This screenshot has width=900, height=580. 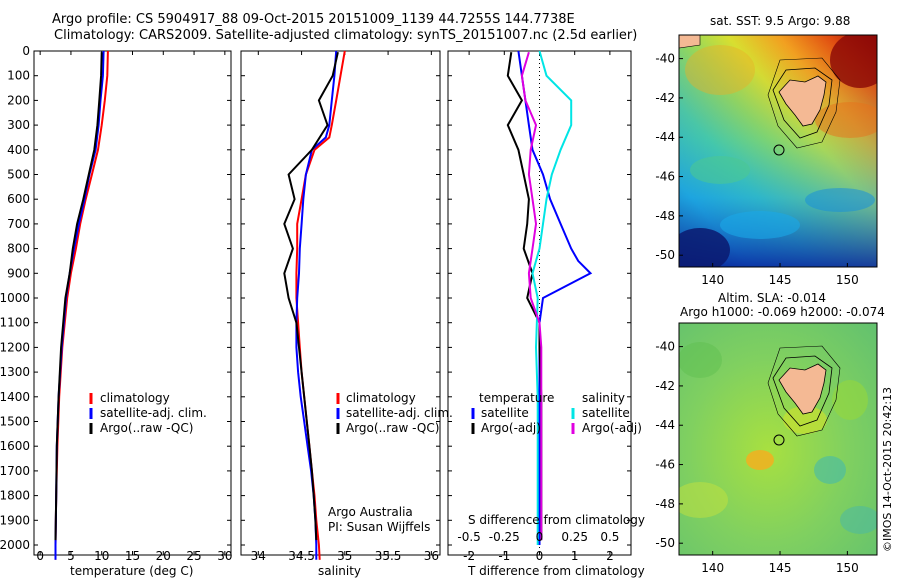 I want to click on difference-xtick-label: 2, so click(x=610, y=556).